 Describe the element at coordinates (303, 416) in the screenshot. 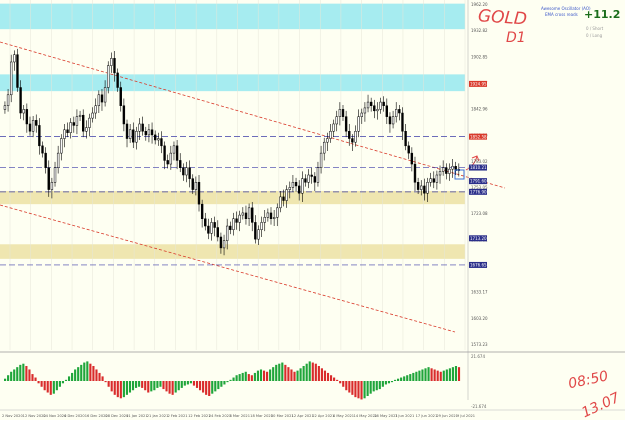

I see `time-label-14: 12 Apr 2021` at that location.